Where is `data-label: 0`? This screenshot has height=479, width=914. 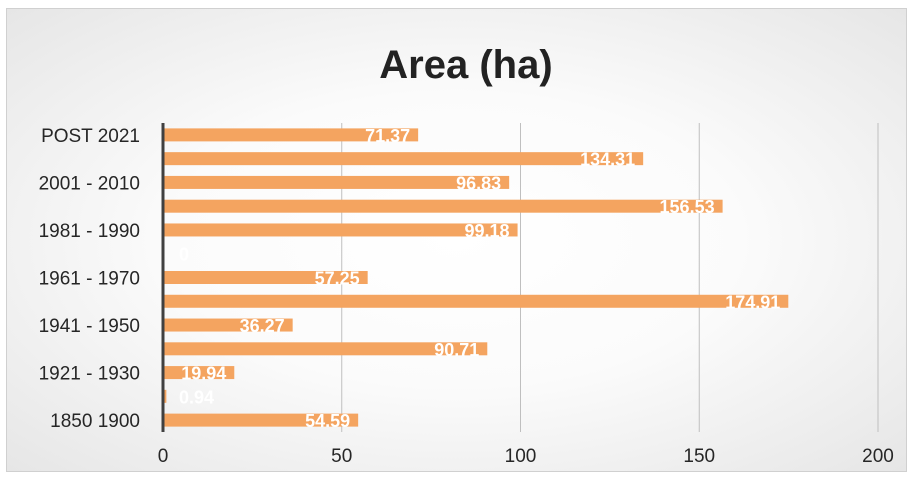 data-label: 0 is located at coordinates (184, 255).